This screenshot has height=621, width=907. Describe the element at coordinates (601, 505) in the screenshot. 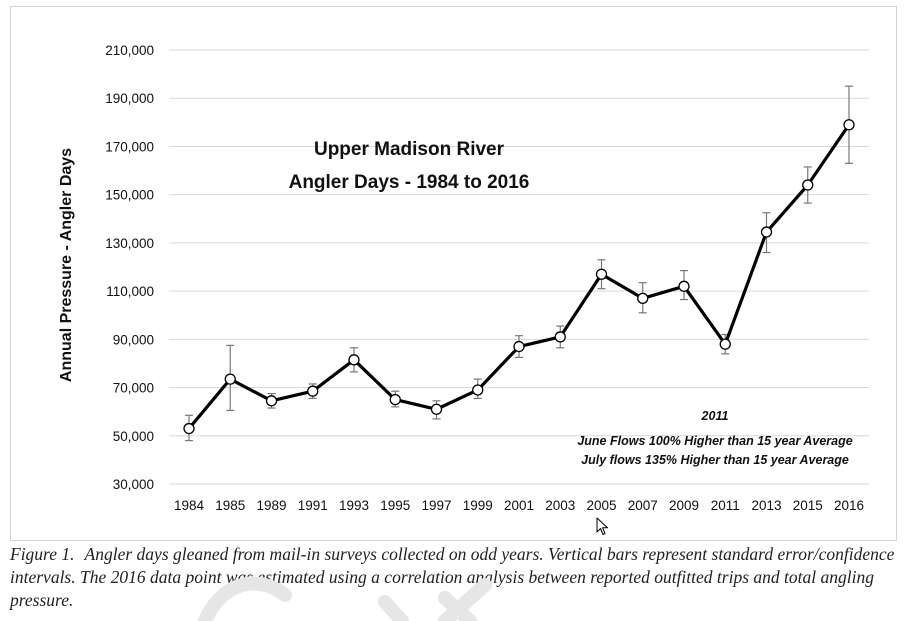

I see `x-tick-label: 2005` at that location.